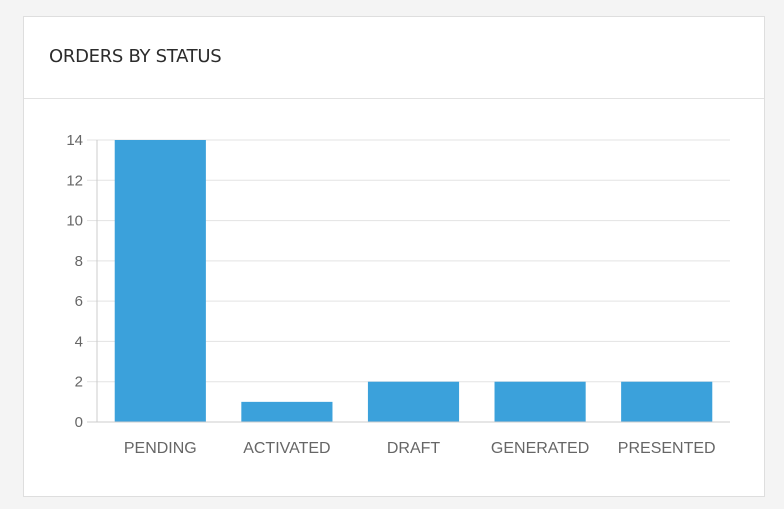 The height and width of the screenshot is (509, 784). Describe the element at coordinates (414, 448) in the screenshot. I see `x-tick-label: DRAFT` at that location.